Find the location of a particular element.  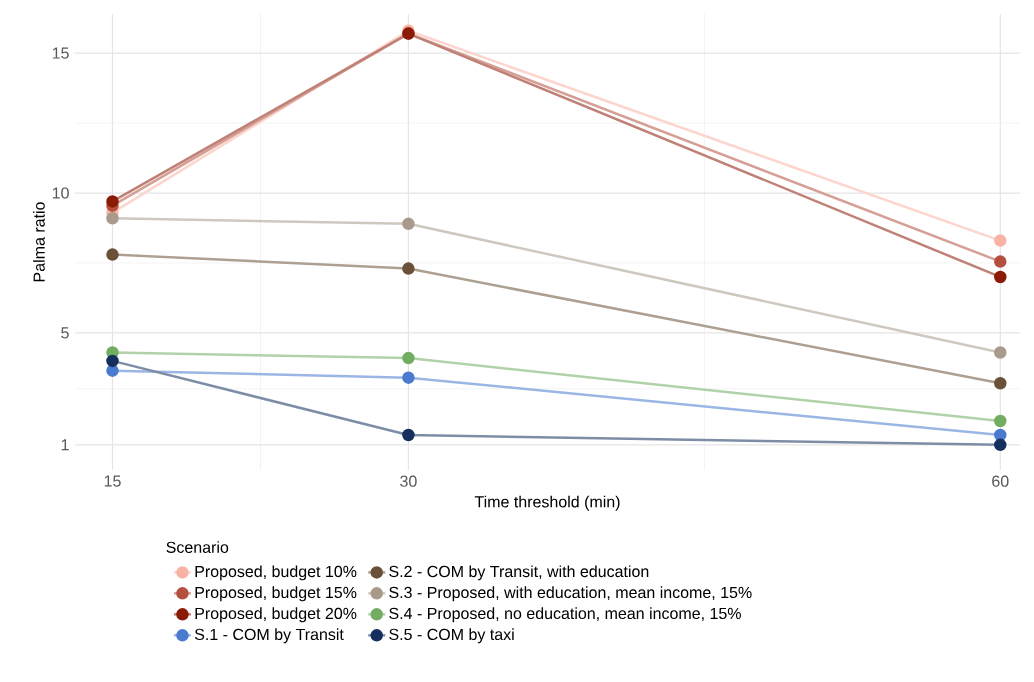

y-tick-label: 10 is located at coordinates (60, 193).